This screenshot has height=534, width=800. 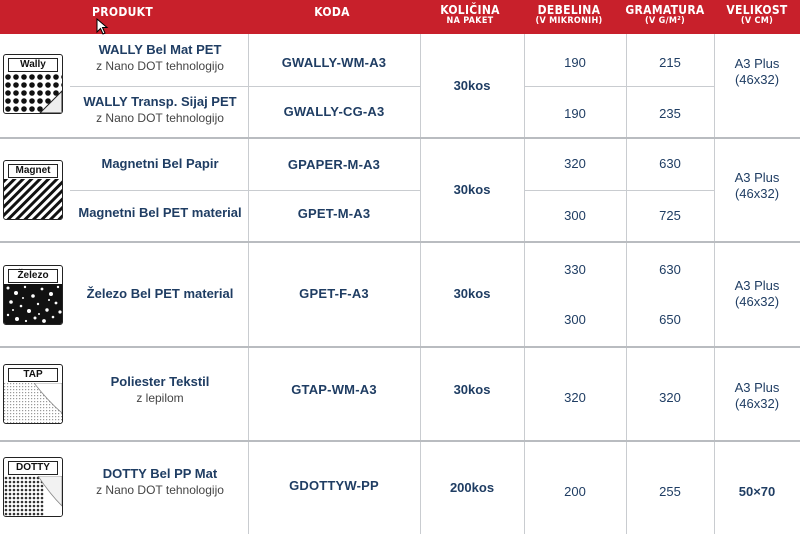 What do you see at coordinates (102, 26) in the screenshot?
I see `mouse-cursor-icon` at bounding box center [102, 26].